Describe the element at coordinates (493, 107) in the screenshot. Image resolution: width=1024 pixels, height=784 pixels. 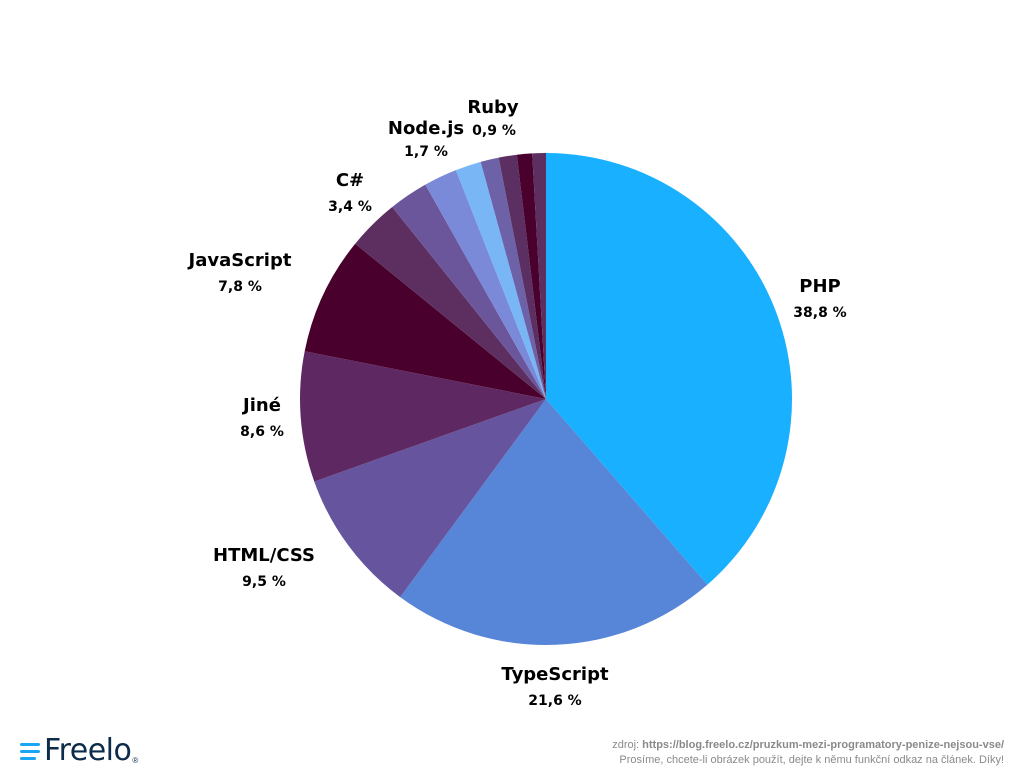
I see `label-name-ruby: Ruby` at that location.